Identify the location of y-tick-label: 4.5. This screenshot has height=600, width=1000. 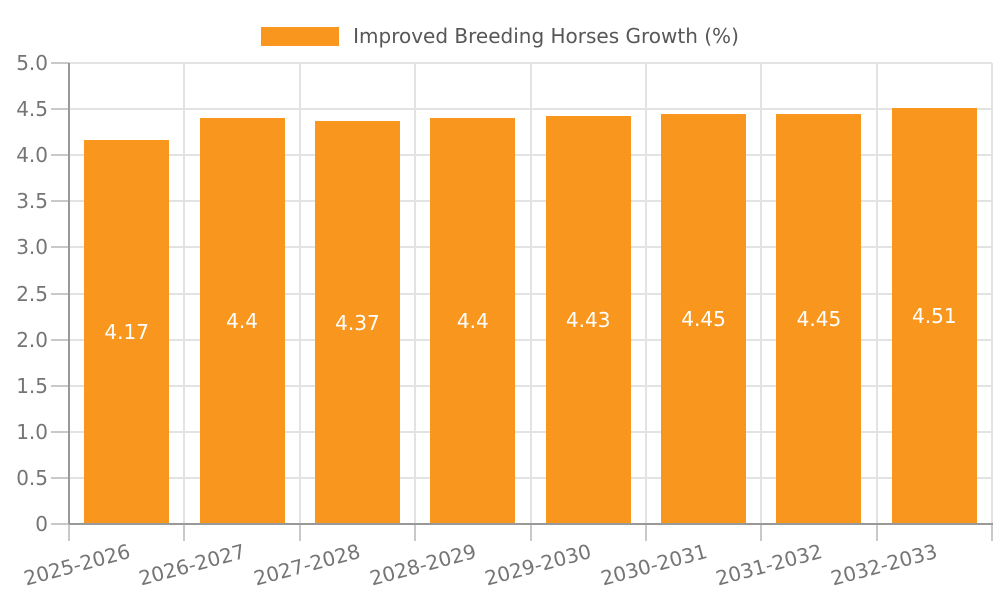
(32, 109).